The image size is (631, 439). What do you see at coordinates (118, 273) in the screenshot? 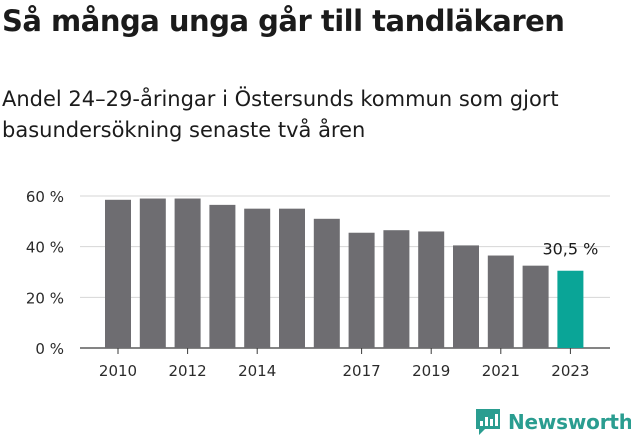
I see `bar-2010` at bounding box center [118, 273].